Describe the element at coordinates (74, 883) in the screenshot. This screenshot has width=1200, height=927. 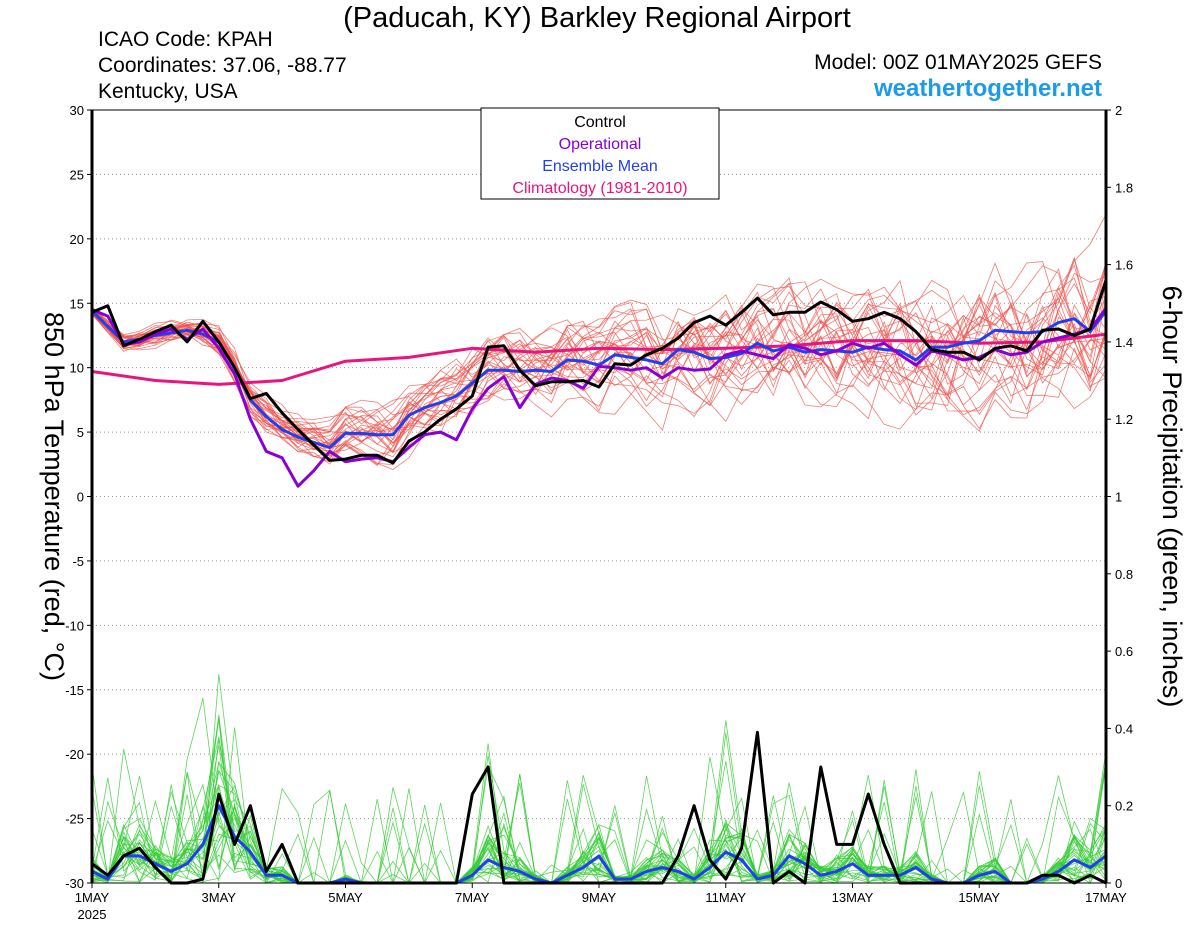
I see `left-tick-label-12: -30` at that location.